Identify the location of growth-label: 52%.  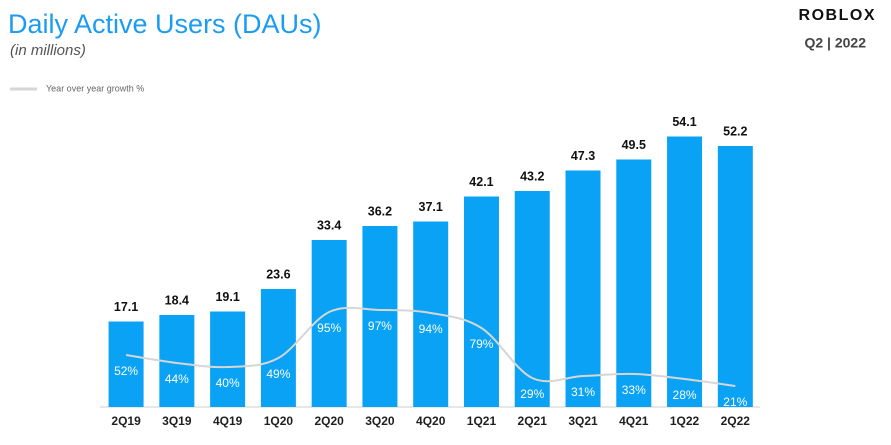
(126, 371).